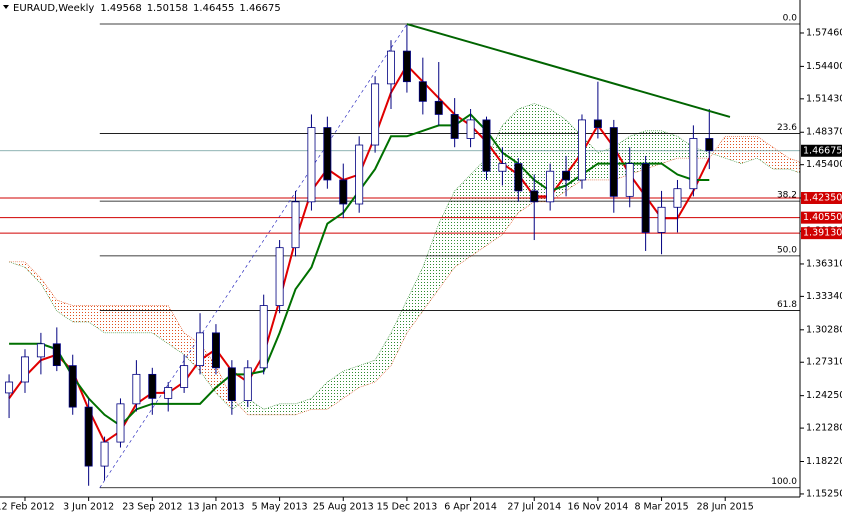 The image size is (842, 515). Describe the element at coordinates (280, 507) in the screenshot. I see `x-tick-label: 5 May 2013` at that location.